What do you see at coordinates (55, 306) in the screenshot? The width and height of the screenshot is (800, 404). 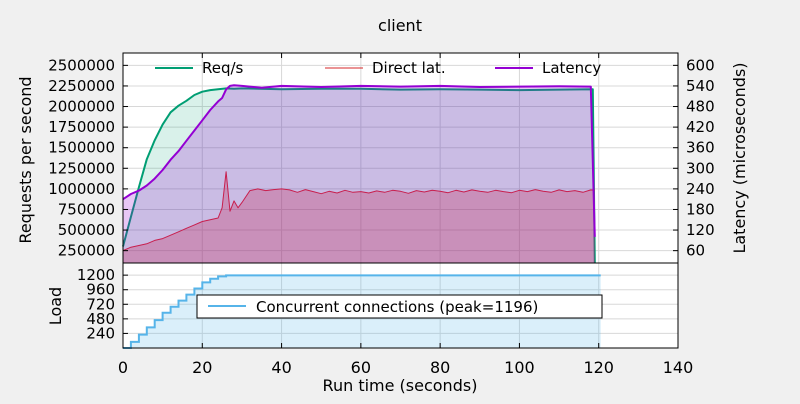 I see `load-axis-label: Load` at bounding box center [55, 306].